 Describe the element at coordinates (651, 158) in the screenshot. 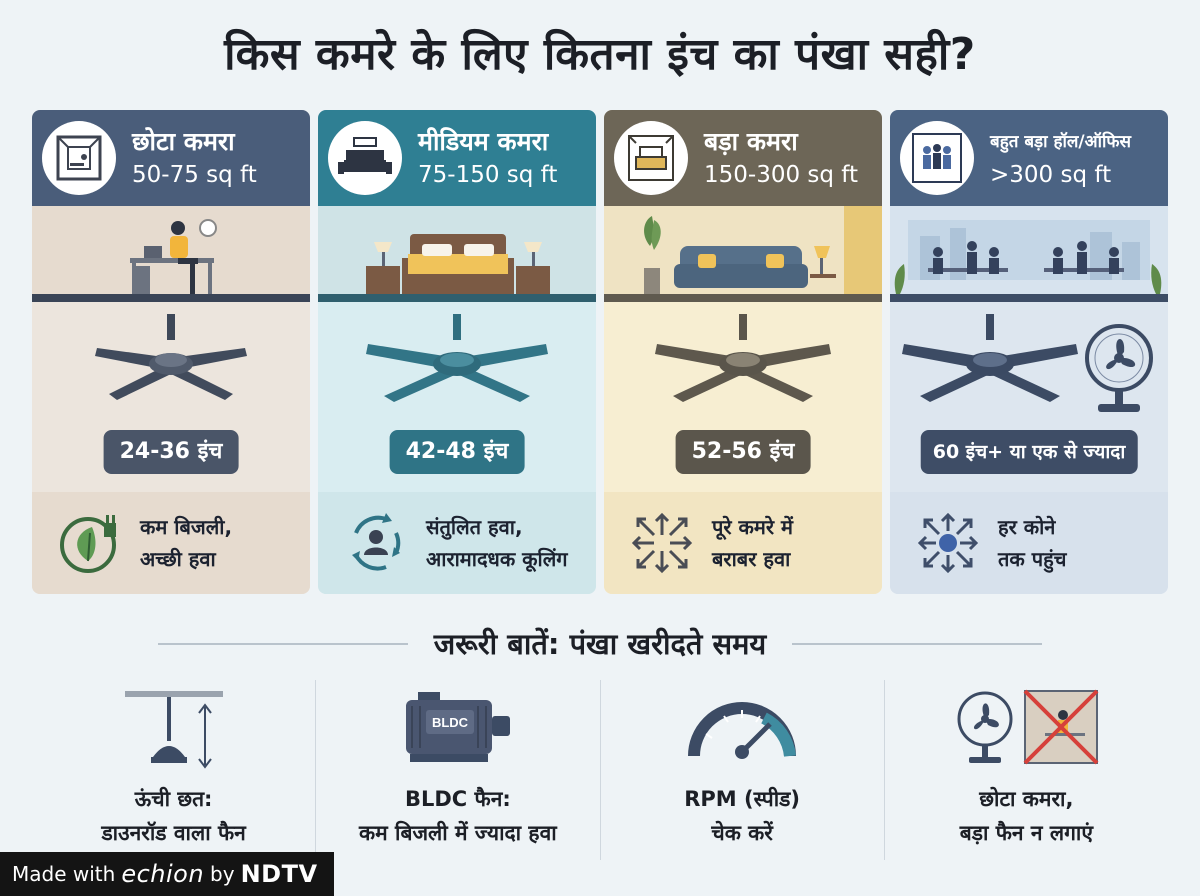

I see `sofa-icon` at that location.